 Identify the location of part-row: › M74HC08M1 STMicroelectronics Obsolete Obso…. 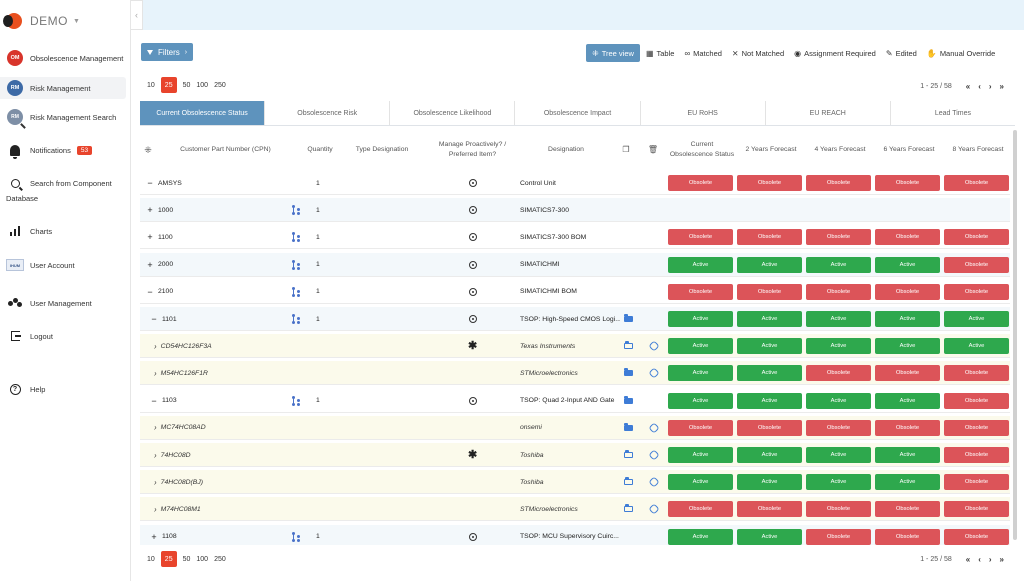
(575, 509).